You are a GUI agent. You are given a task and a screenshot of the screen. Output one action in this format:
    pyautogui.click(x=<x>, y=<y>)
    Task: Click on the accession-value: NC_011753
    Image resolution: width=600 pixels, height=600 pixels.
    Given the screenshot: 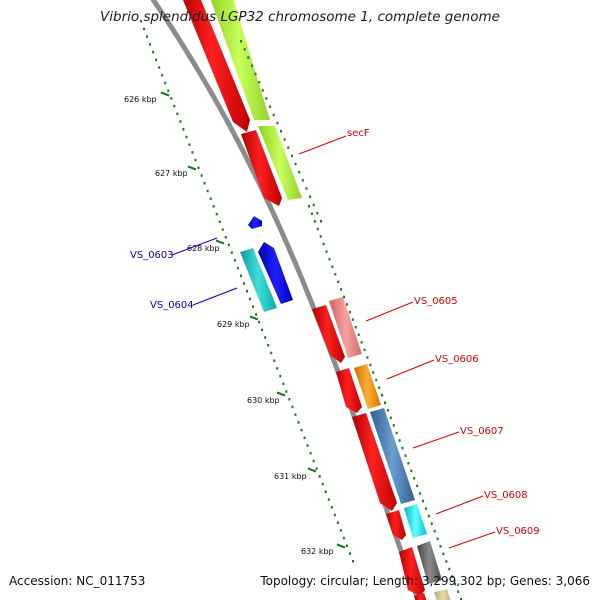 What is the action you would take?
    pyautogui.click(x=111, y=581)
    